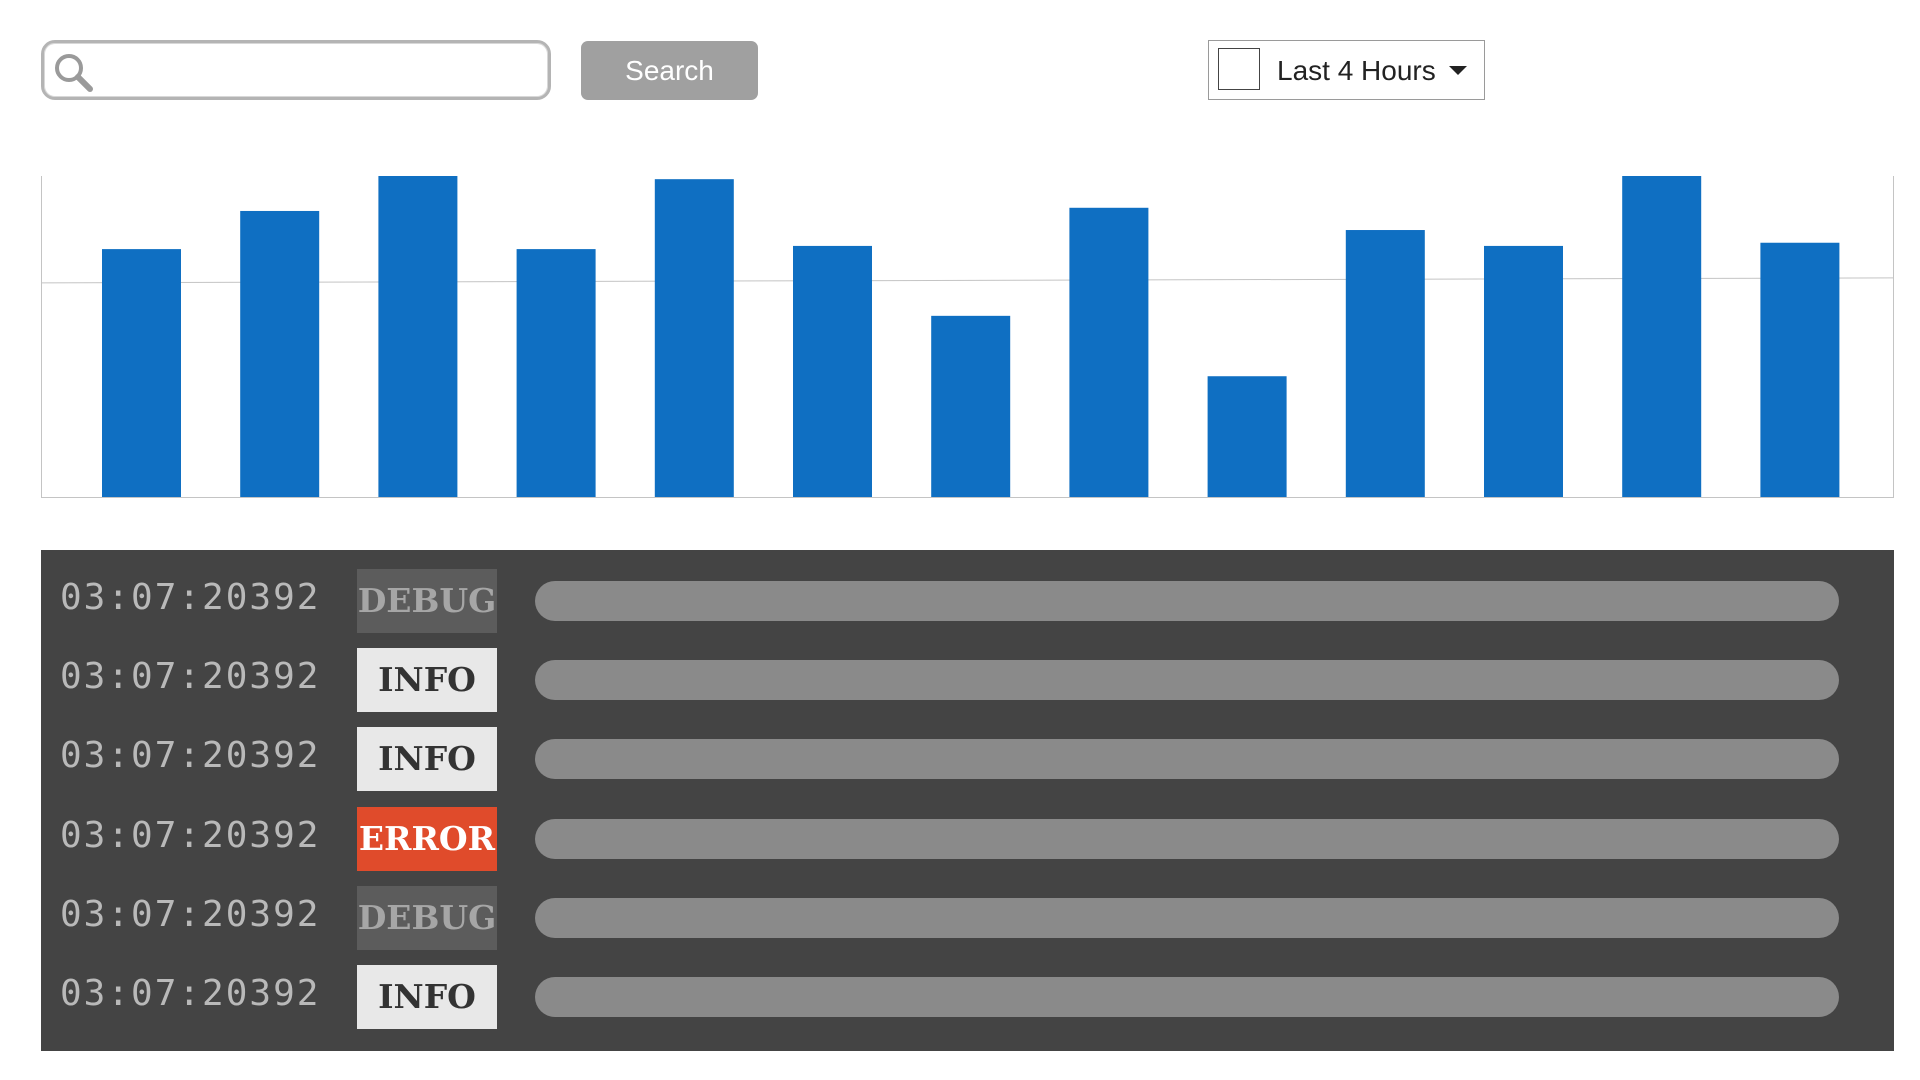 Image resolution: width=1920 pixels, height=1080 pixels. I want to click on time-range-checkbox, so click(1239, 69).